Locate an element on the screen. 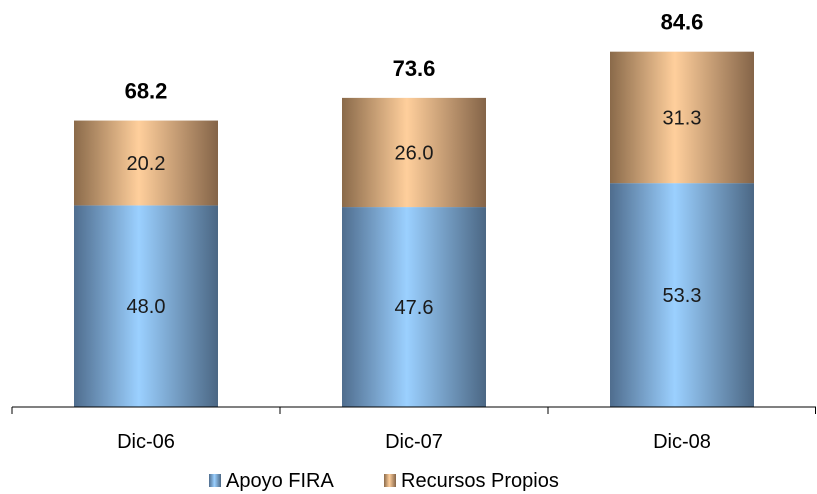 This screenshot has width=817, height=494. segment-value-label: 26.0 is located at coordinates (414, 153).